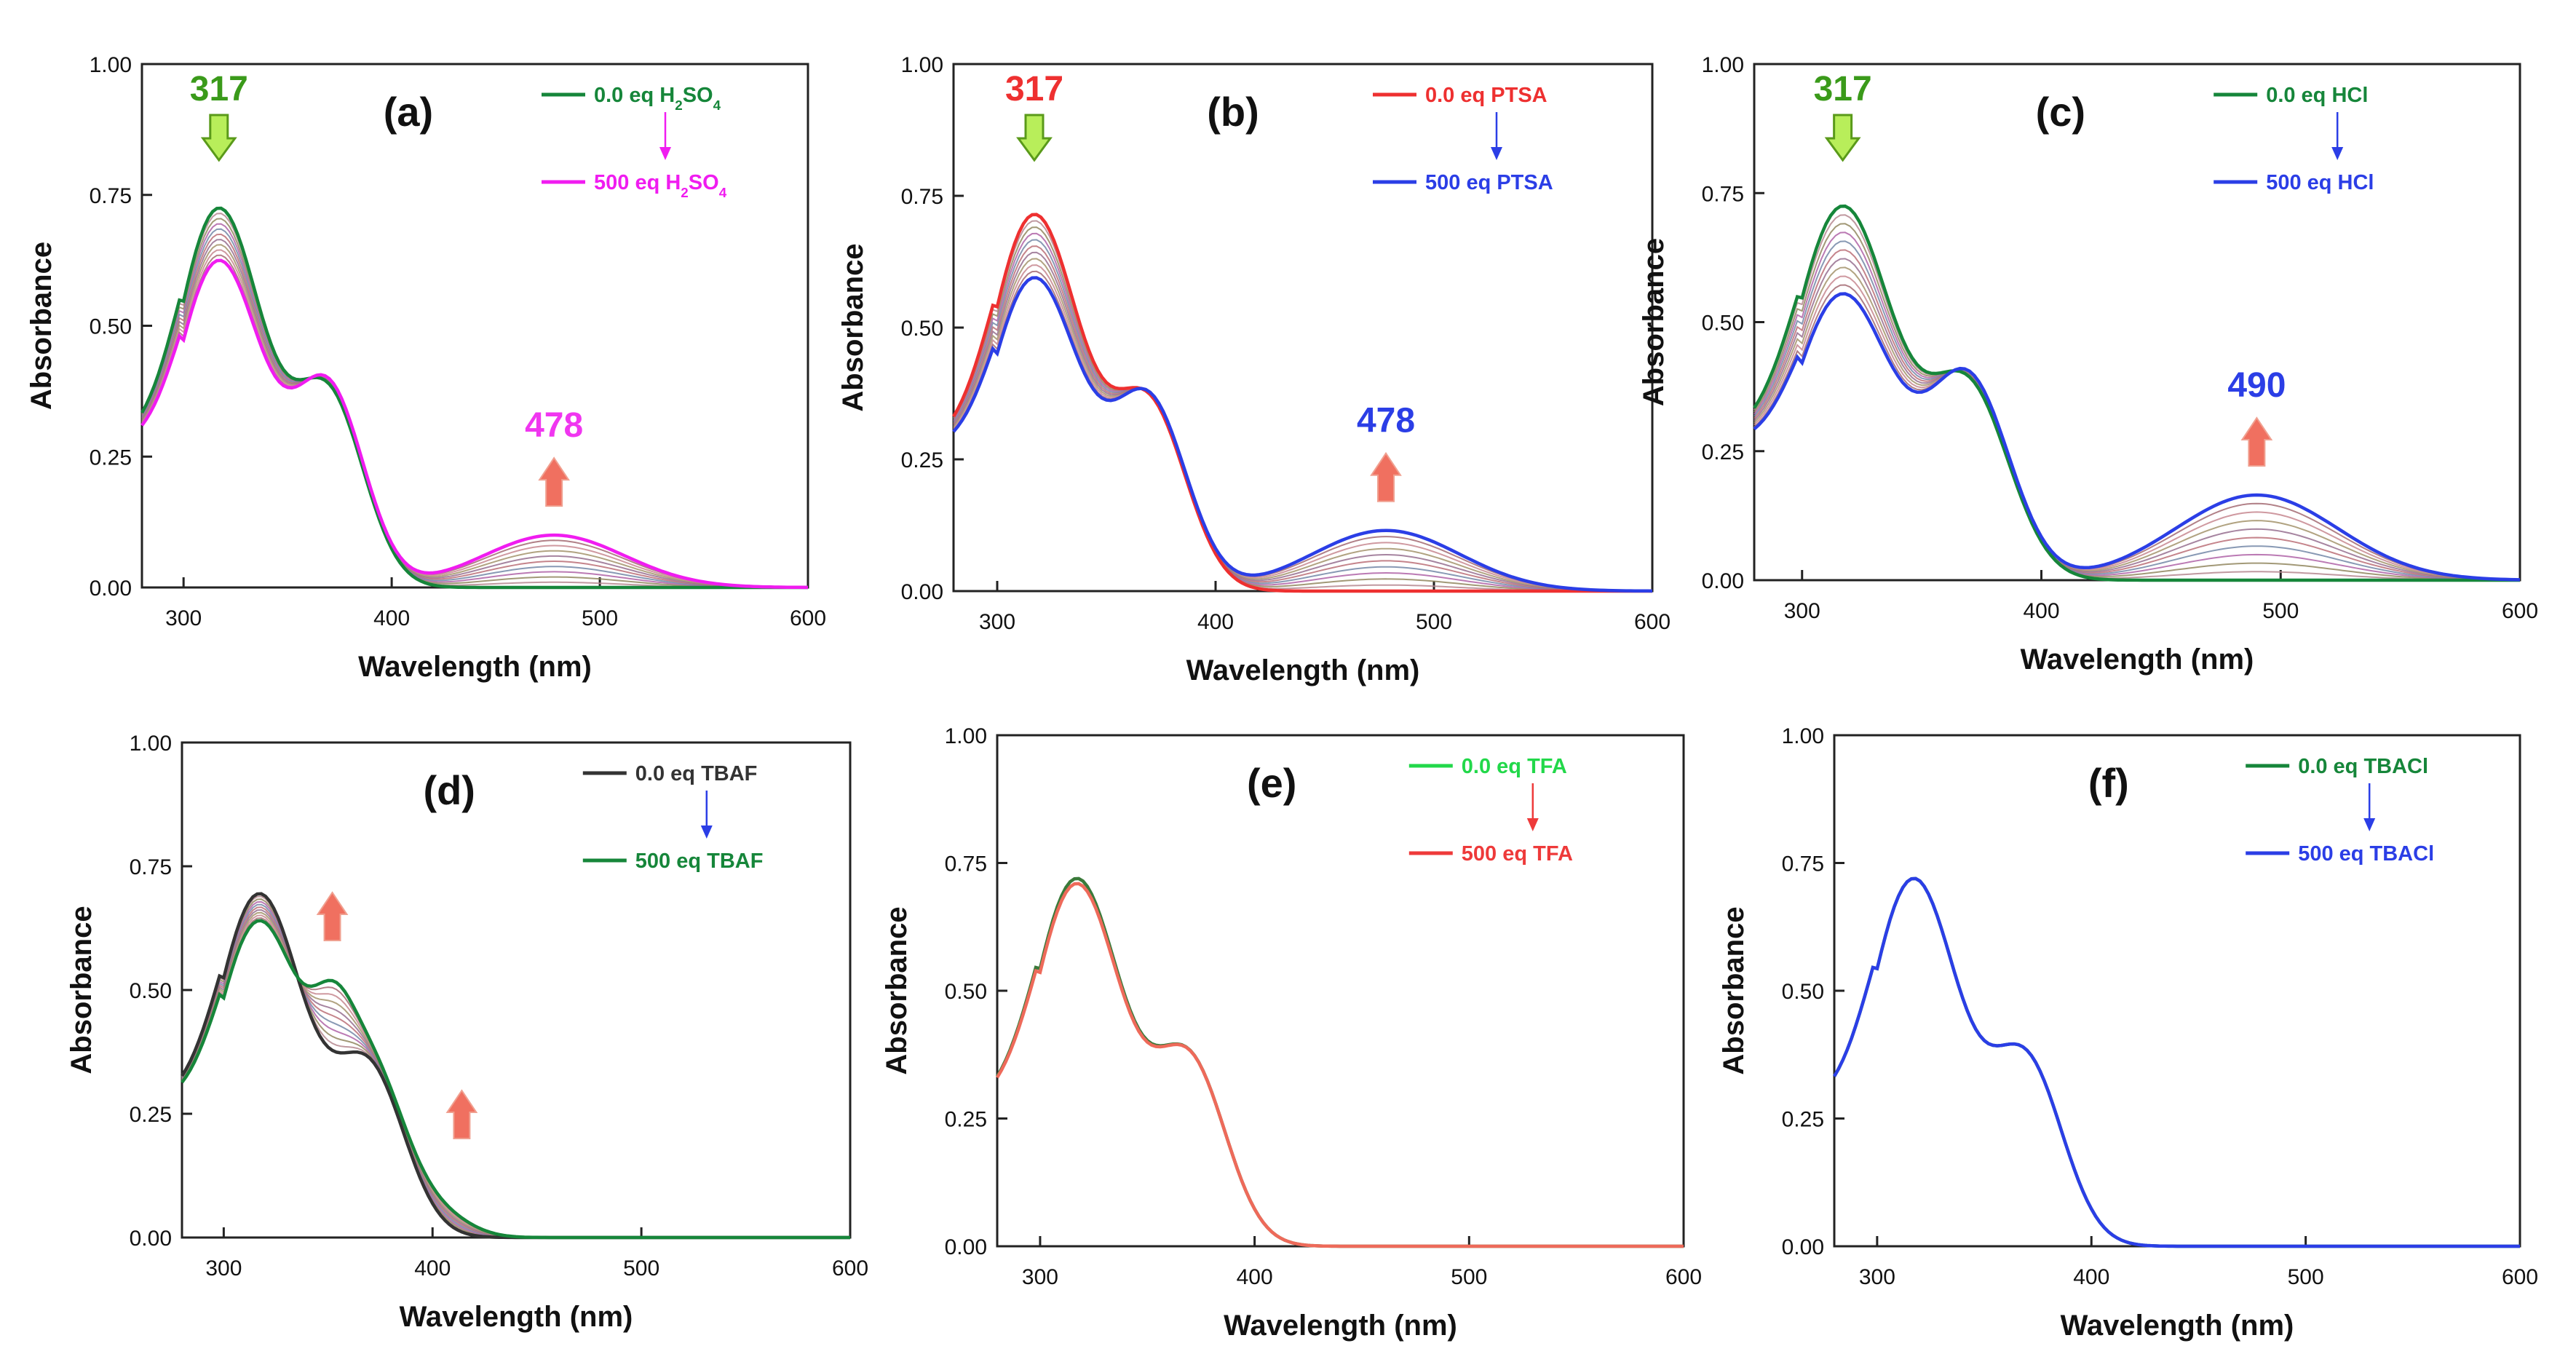 The height and width of the screenshot is (1362, 2576). Describe the element at coordinates (1489, 182) in the screenshot. I see `legend-end-label: 500 eq PTSA` at that location.